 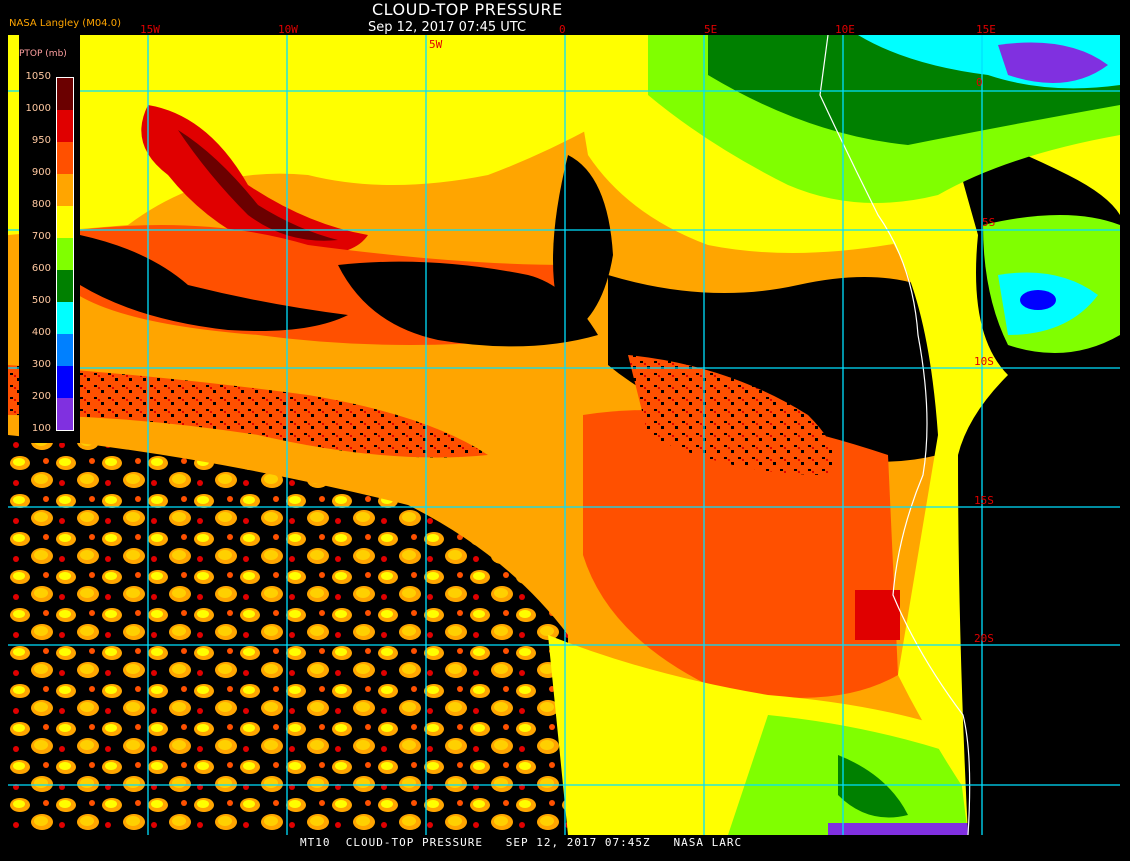 I want to click on map-title: CLOUD-TOP PRESSURE, so click(x=467, y=9).